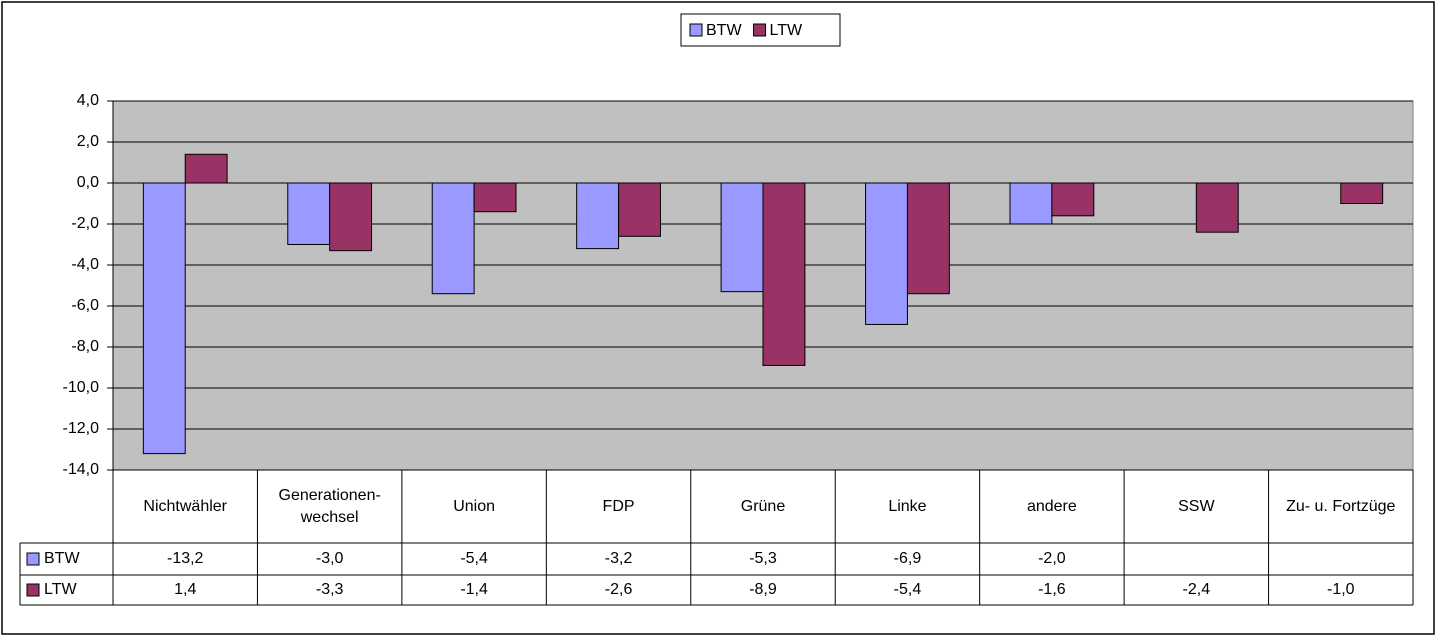  Describe the element at coordinates (330, 558) in the screenshot. I see `table-value: -3,0` at that location.